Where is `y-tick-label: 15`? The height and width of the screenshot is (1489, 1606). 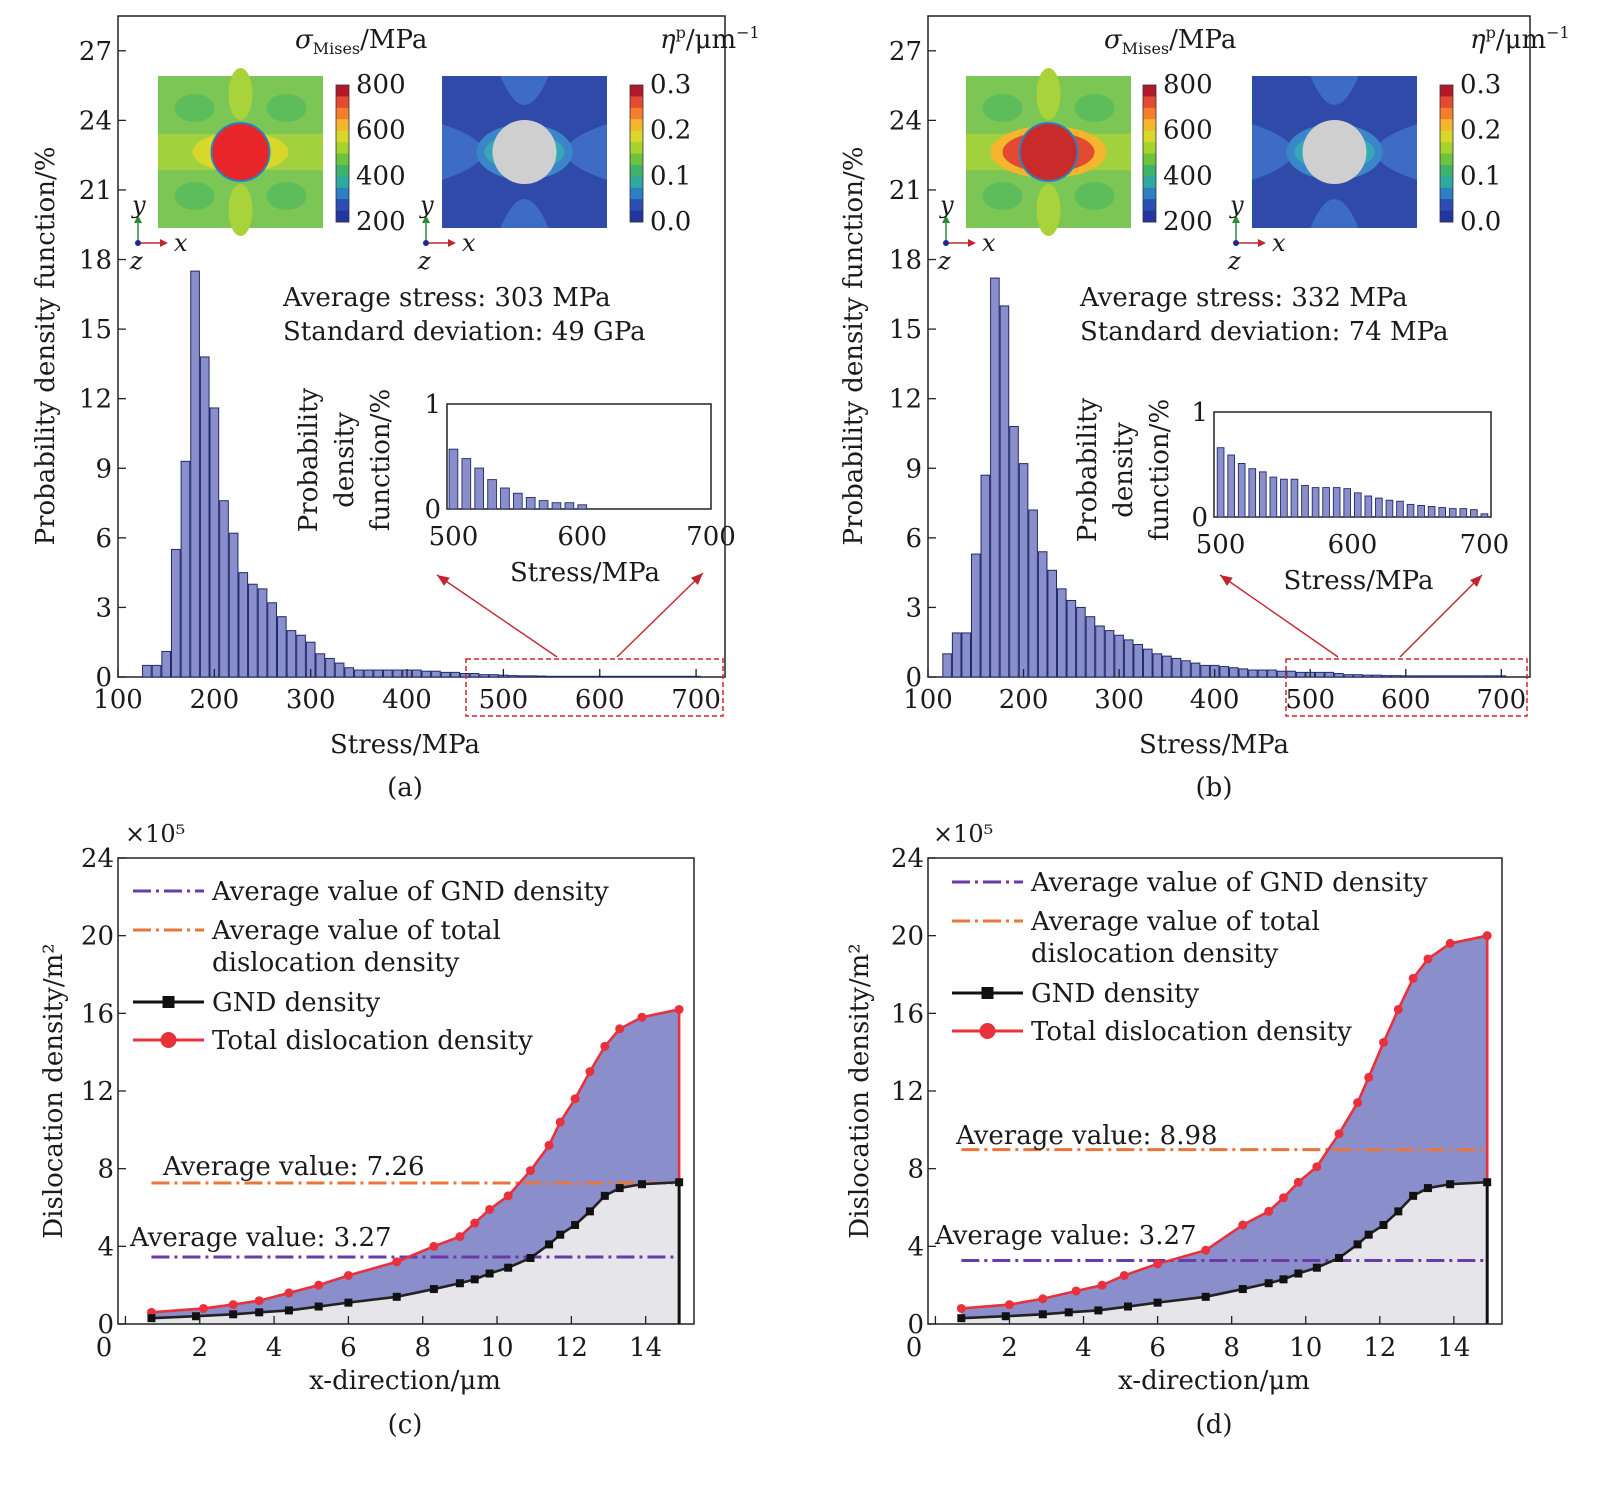
y-tick-label: 15 is located at coordinates (905, 330).